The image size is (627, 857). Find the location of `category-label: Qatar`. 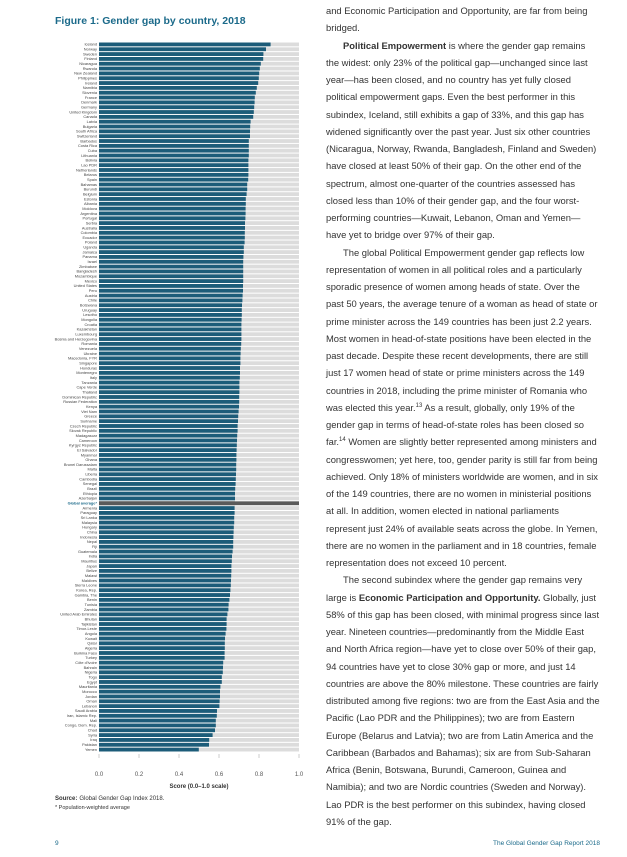

category-label: Qatar is located at coordinates (92, 643).